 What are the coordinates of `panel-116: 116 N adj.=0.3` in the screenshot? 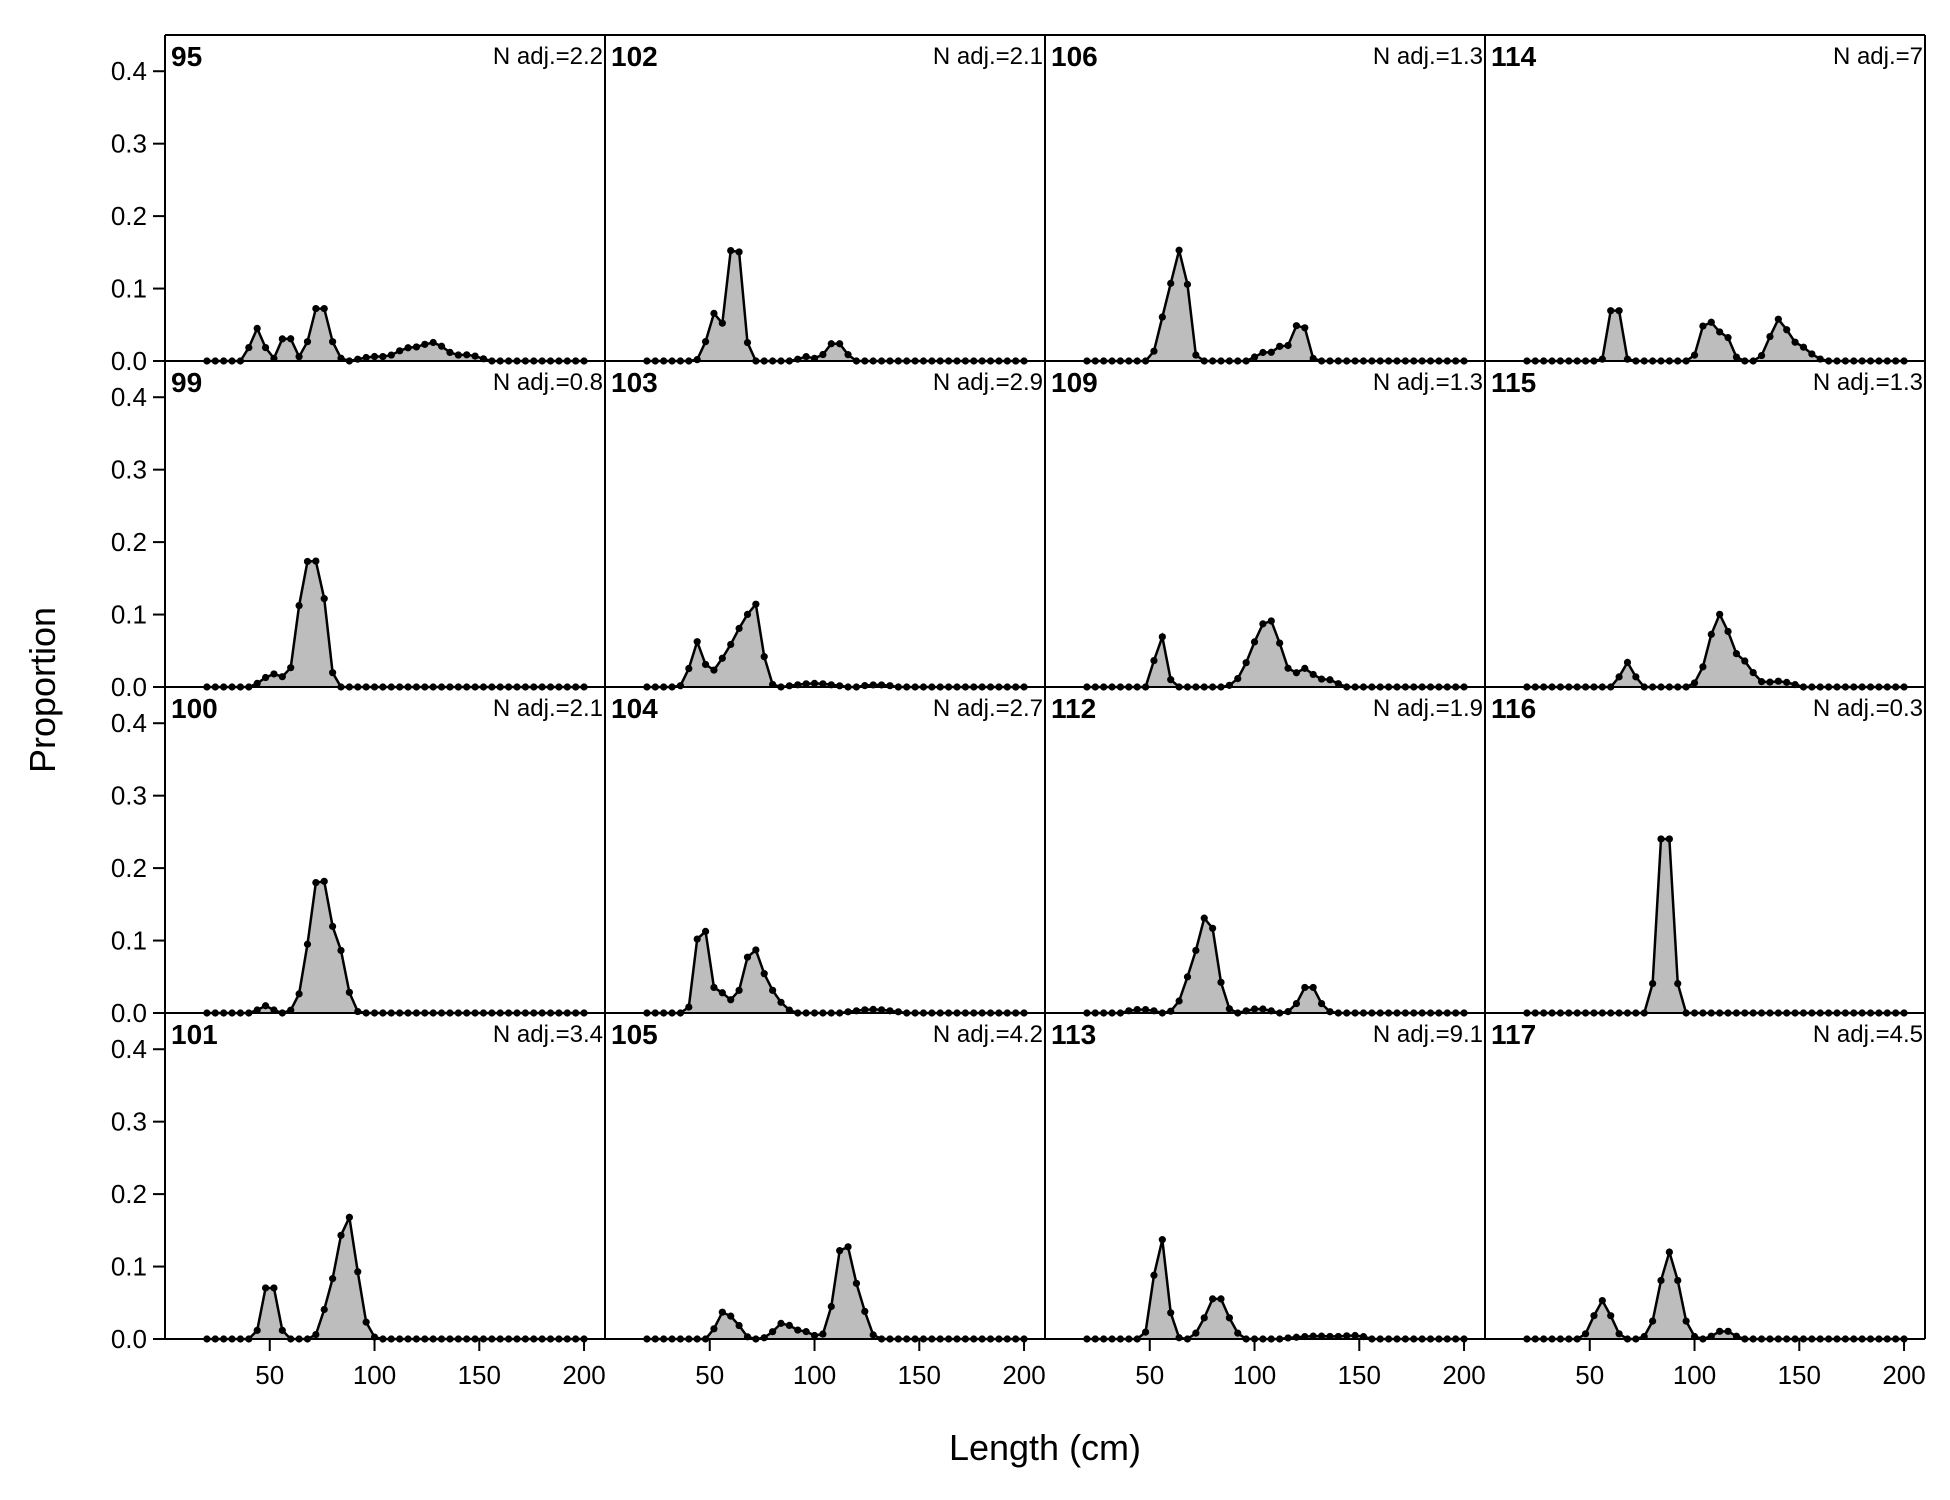 It's located at (1707, 855).